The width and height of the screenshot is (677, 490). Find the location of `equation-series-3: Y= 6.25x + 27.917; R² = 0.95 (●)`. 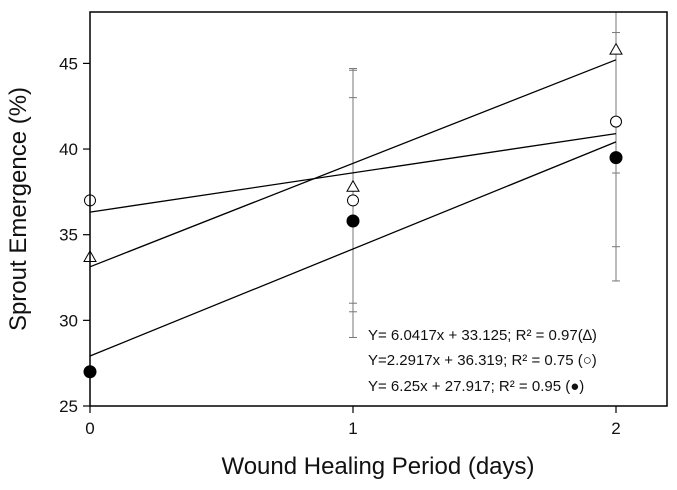

equation-series-3: Y= 6.25x + 27.917; R² = 0.95 (●) is located at coordinates (476, 386).